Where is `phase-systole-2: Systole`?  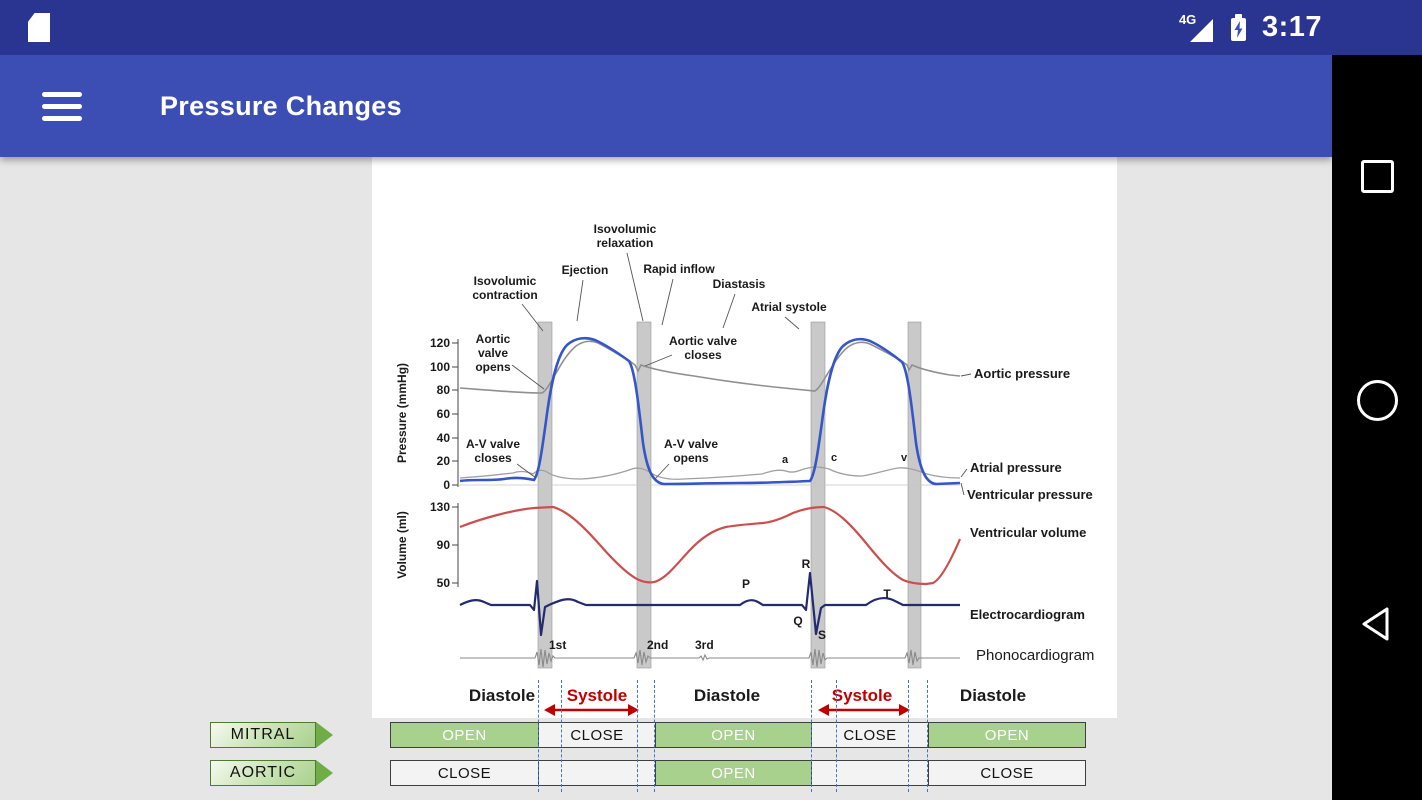
phase-systole-2: Systole is located at coordinates (862, 695).